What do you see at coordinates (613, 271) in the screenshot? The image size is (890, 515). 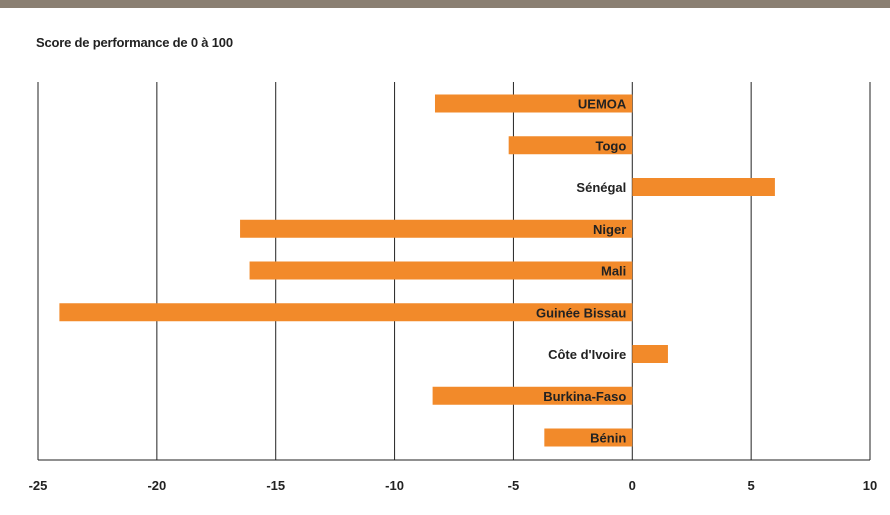 I see `category-label: Mali` at bounding box center [613, 271].